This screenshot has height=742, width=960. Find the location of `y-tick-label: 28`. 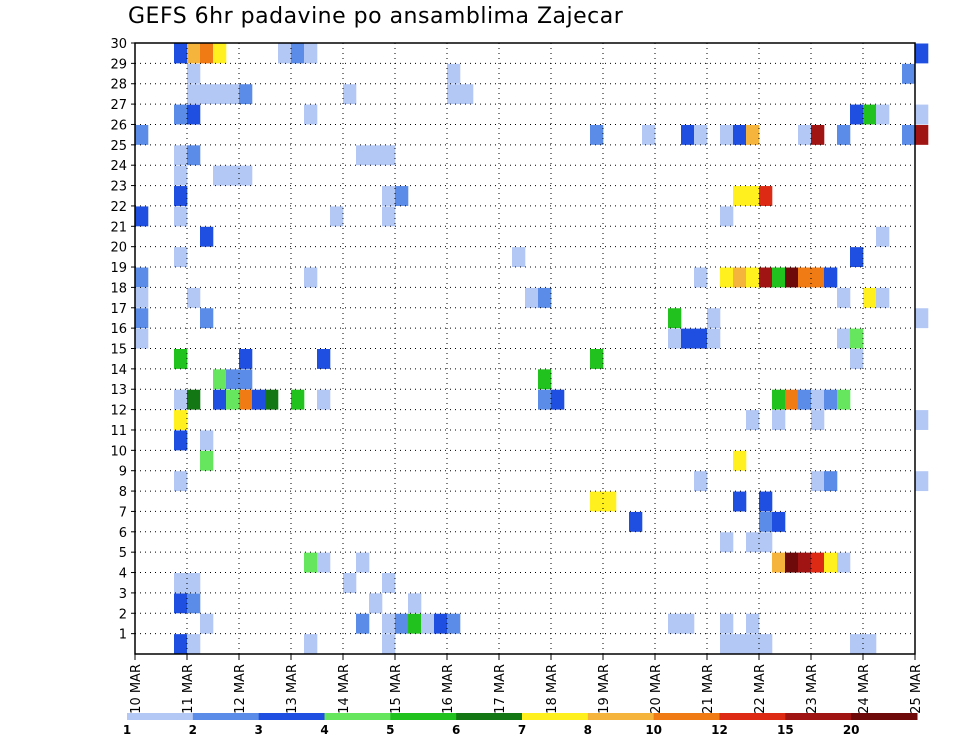

y-tick-label: 28 is located at coordinates (118, 85).